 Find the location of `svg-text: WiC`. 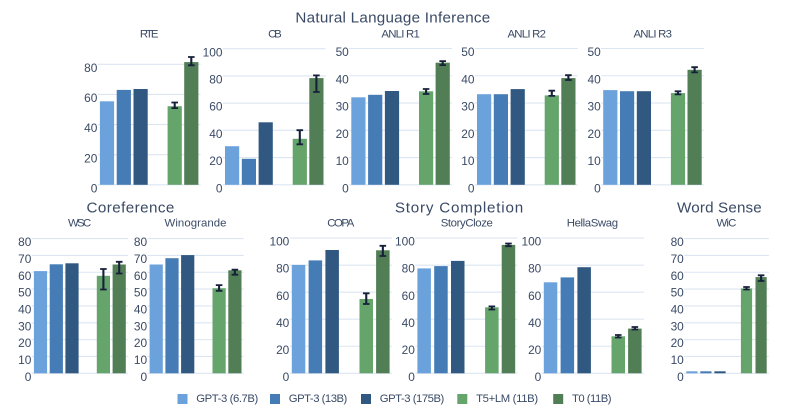

svg-text: WiC is located at coordinates (726, 224).